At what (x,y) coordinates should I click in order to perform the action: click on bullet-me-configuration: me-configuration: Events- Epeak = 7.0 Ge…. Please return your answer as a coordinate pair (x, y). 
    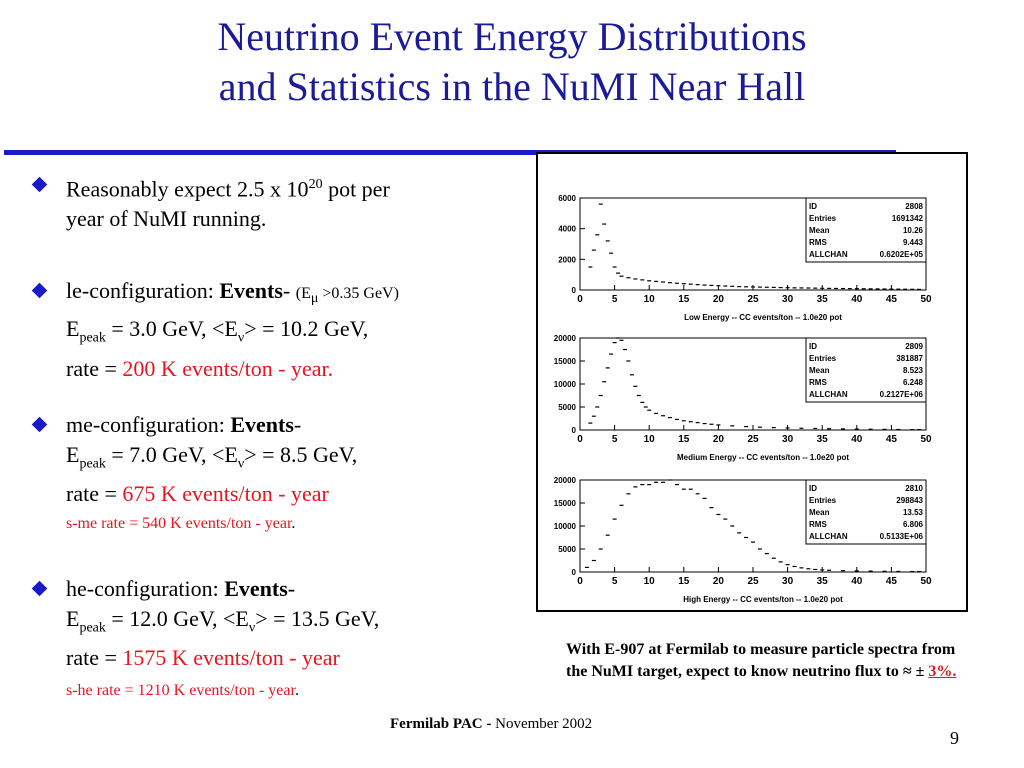
    Looking at the image, I should click on (288, 473).